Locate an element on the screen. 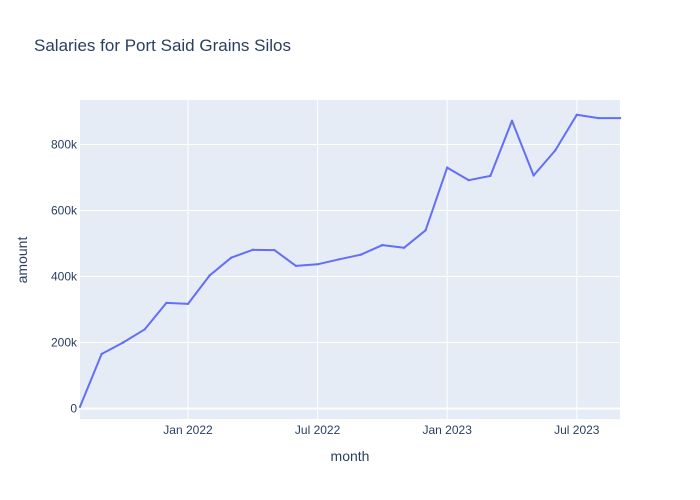 The image size is (700, 500). x-tick-label: Jan 2023 is located at coordinates (448, 430).